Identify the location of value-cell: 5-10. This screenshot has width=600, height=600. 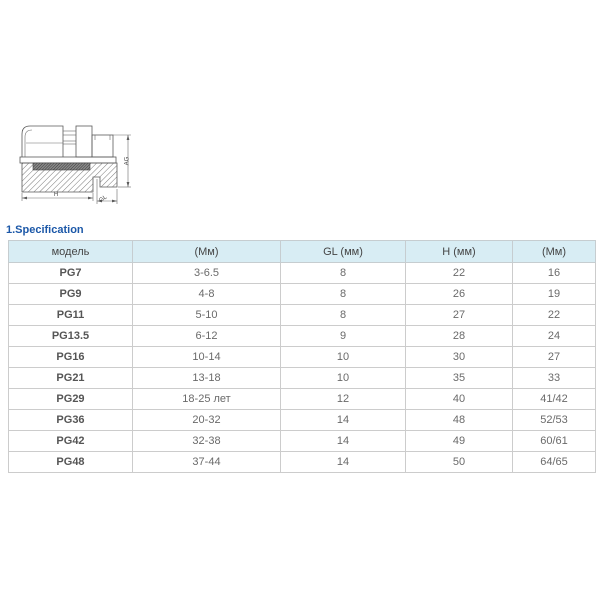
(206, 315).